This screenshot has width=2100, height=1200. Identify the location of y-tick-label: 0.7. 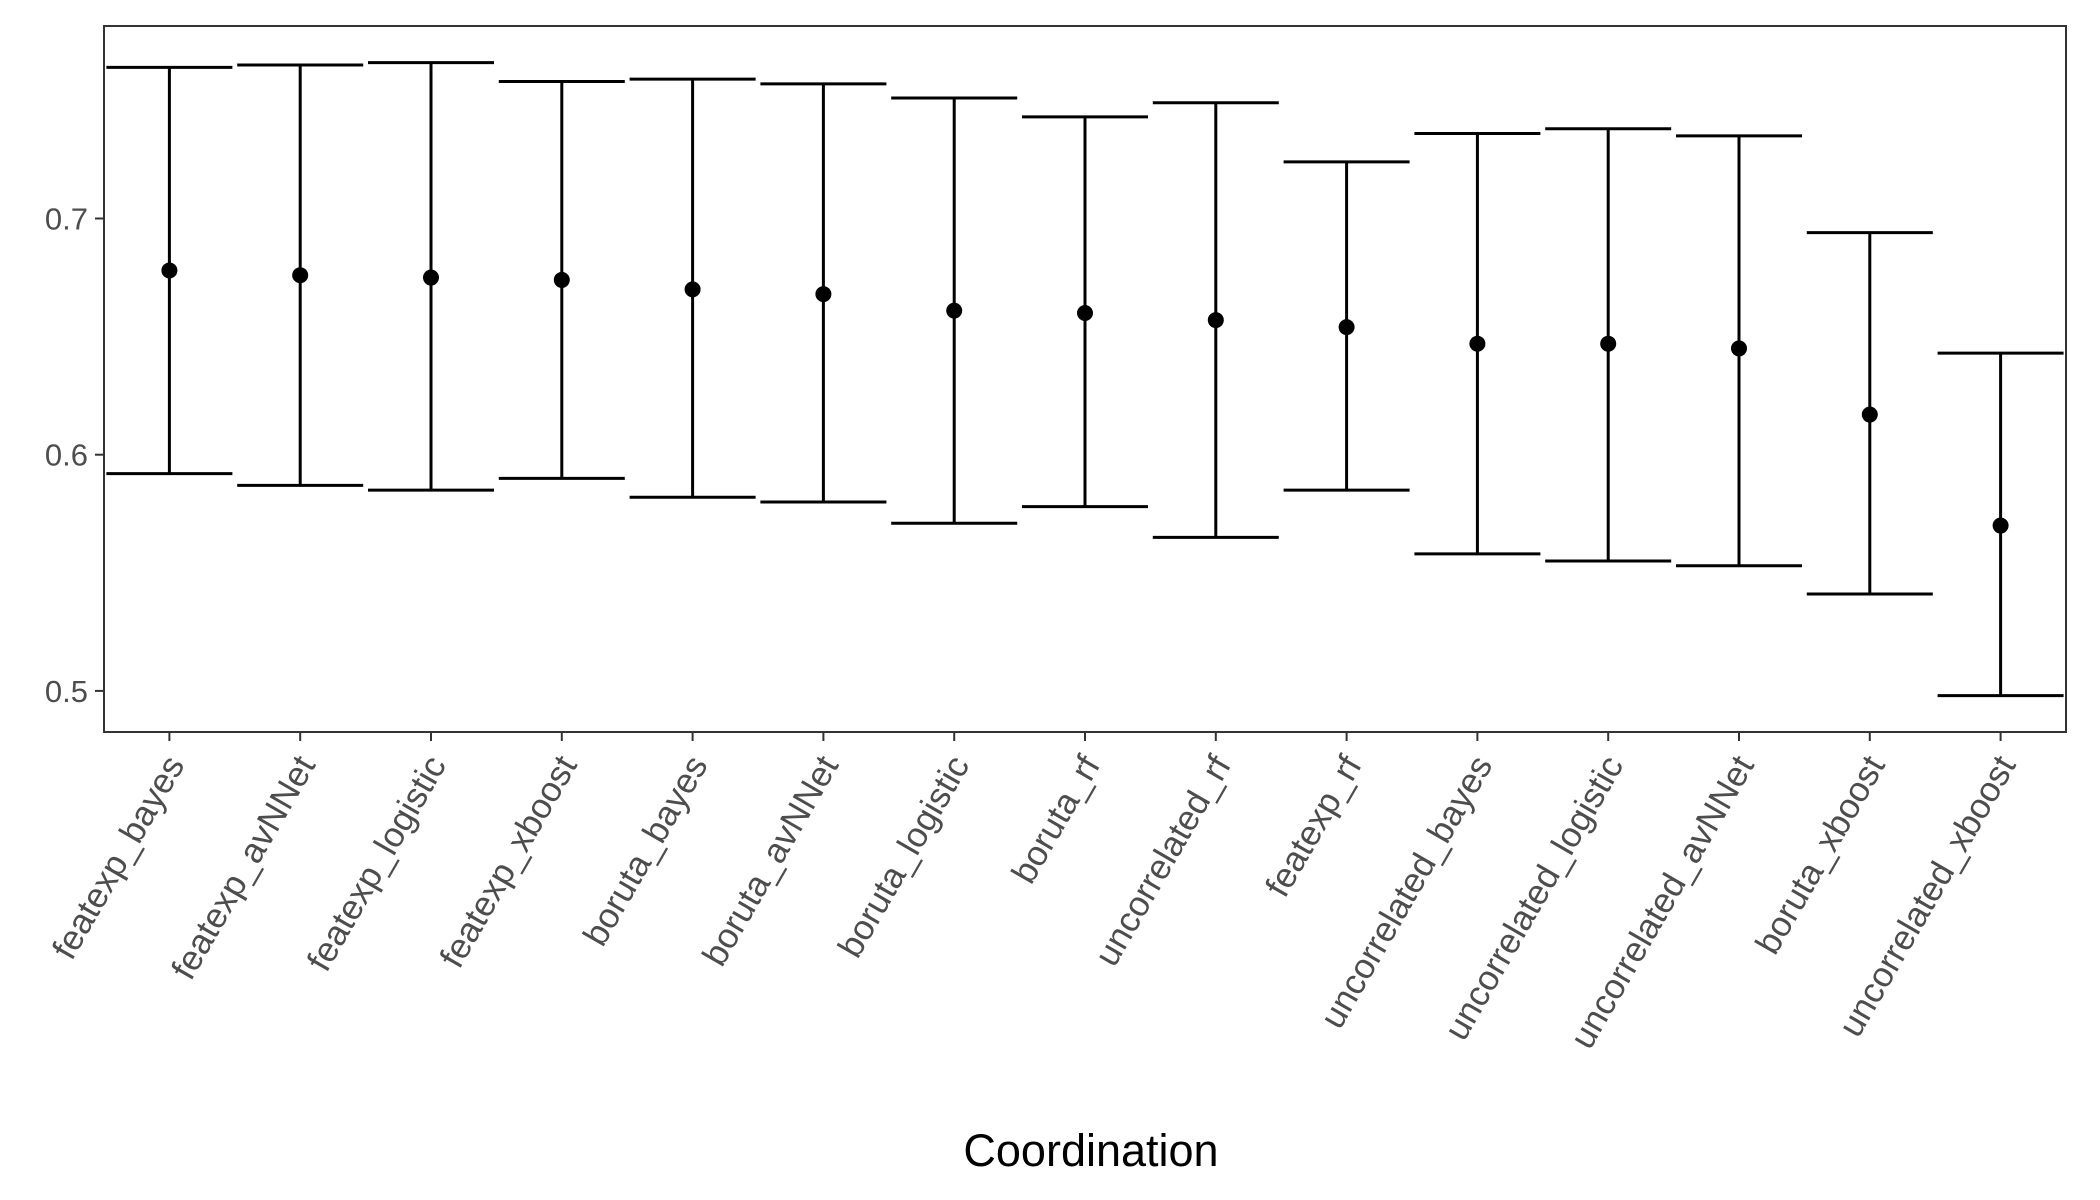
(66, 219).